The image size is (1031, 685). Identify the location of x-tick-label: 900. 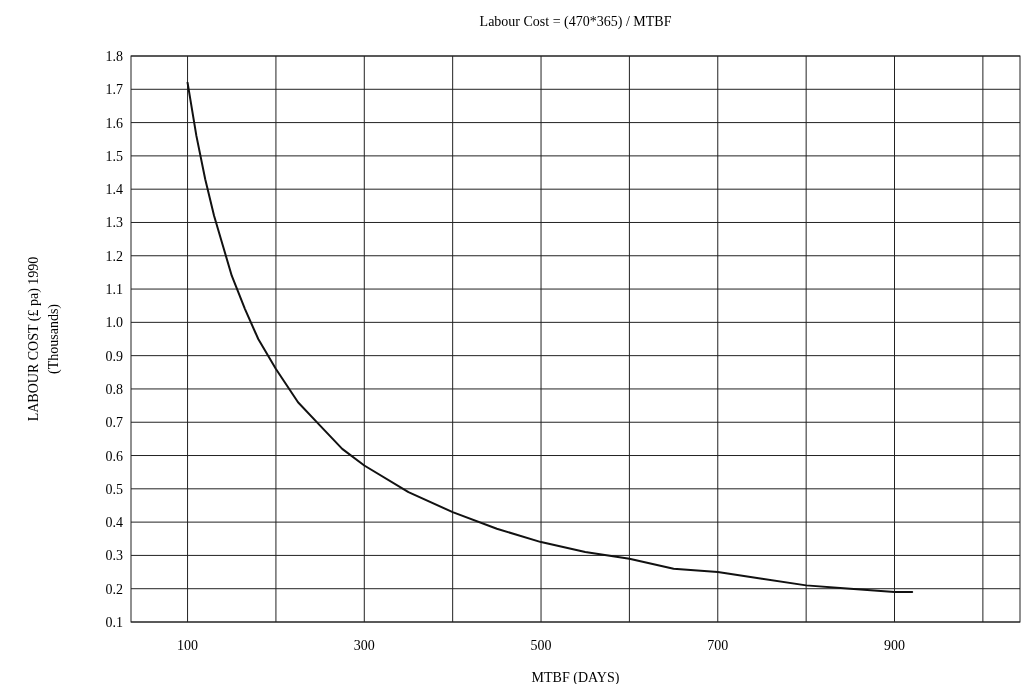
(895, 645).